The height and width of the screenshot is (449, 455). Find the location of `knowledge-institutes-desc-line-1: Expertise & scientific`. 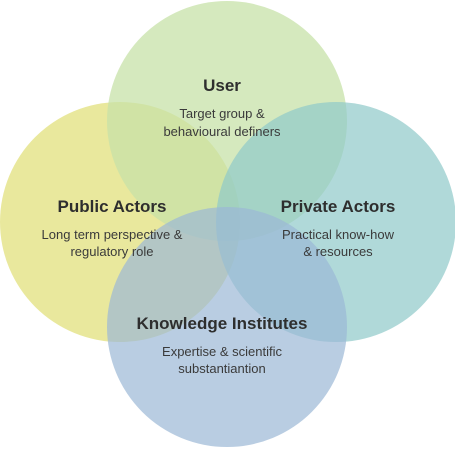

knowledge-institutes-desc-line-1: Expertise & scientific is located at coordinates (222, 351).